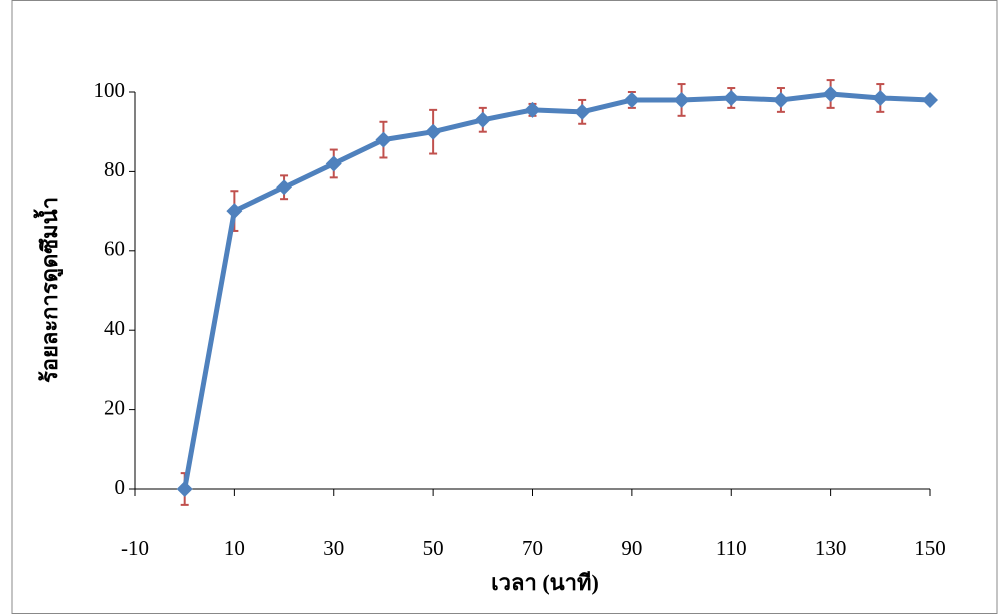 Image resolution: width=998 pixels, height=614 pixels. What do you see at coordinates (110, 90) in the screenshot?
I see `y-tick-label: 100` at bounding box center [110, 90].